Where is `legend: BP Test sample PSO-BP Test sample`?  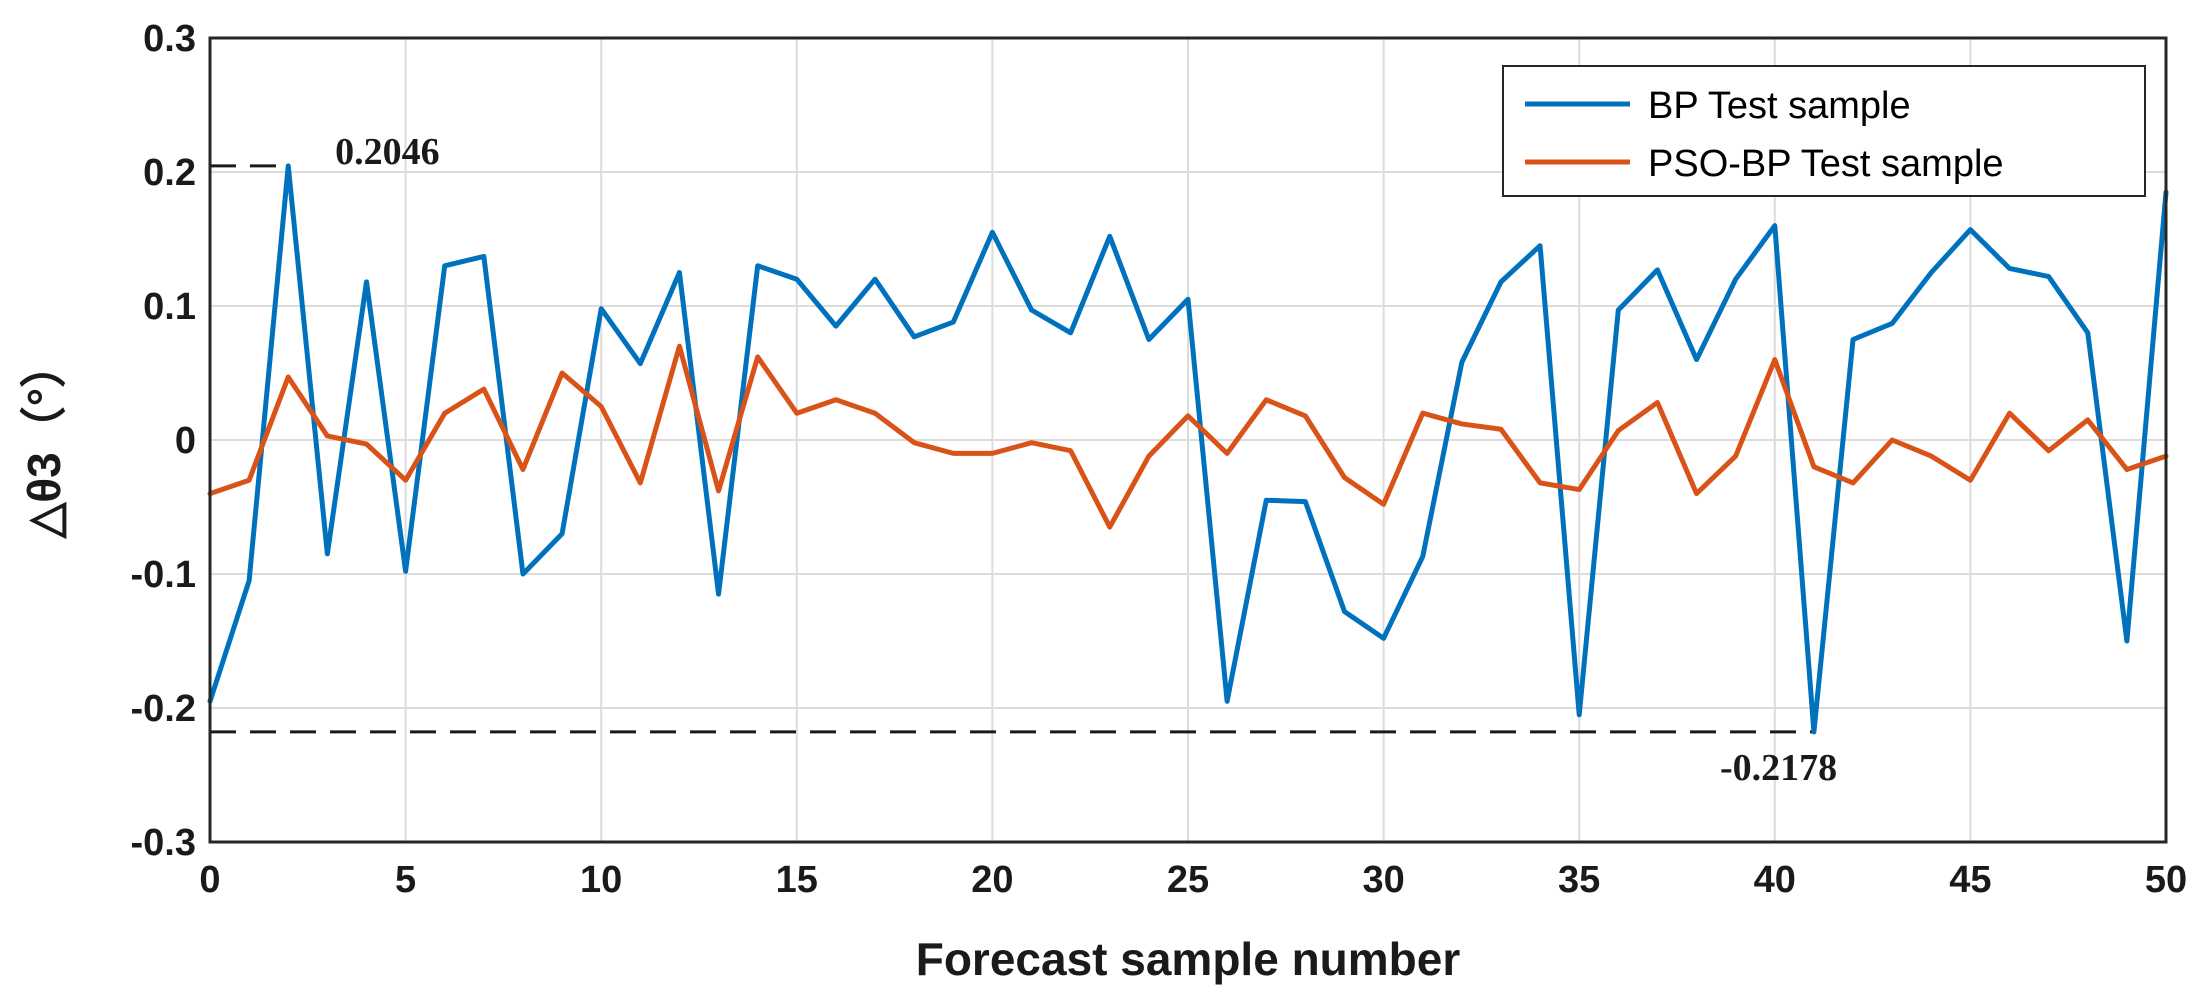
legend: BP Test sample PSO-BP Test sample is located at coordinates (1824, 131).